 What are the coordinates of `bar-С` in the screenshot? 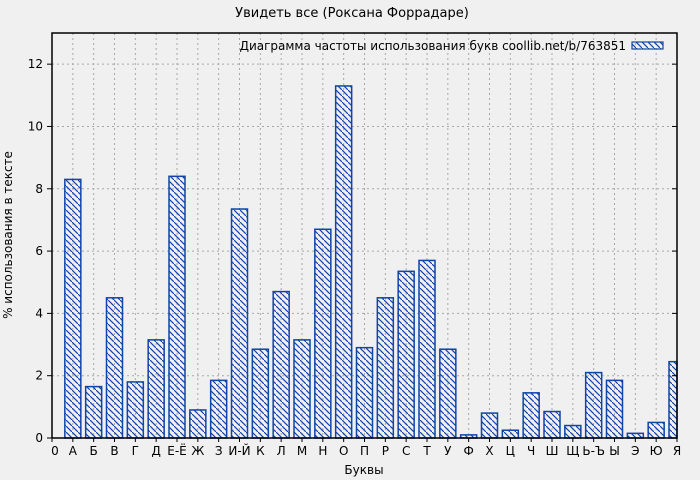 It's located at (406, 354).